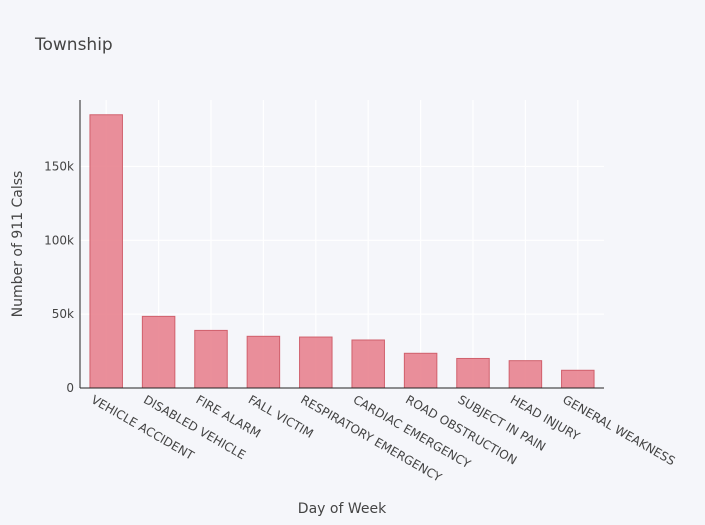 The height and width of the screenshot is (525, 705). Describe the element at coordinates (59, 277) in the screenshot. I see `y-tick-labels: 0 50k 100k 150k` at that location.